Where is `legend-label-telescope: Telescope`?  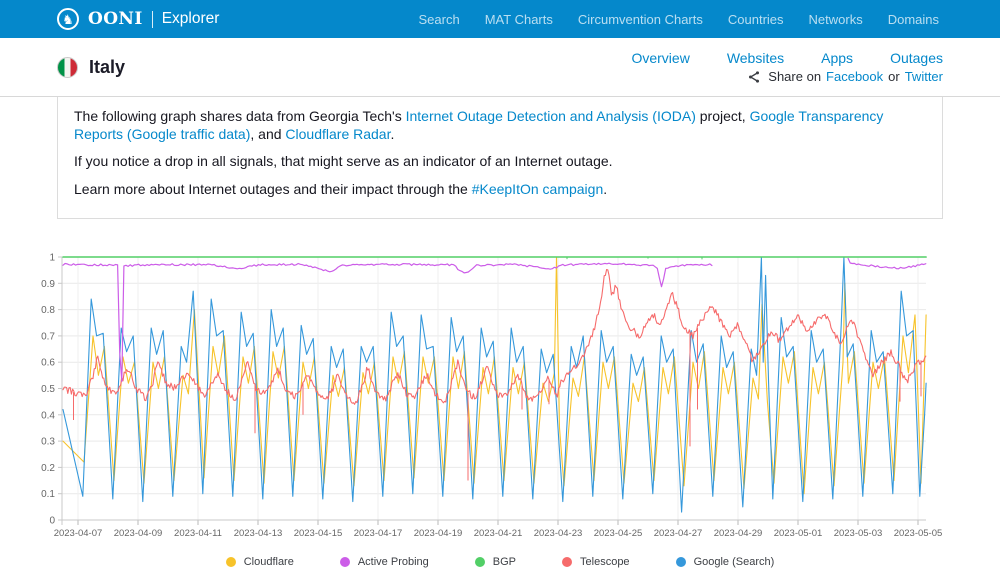
legend-label-telescope: Telescope is located at coordinates (605, 561).